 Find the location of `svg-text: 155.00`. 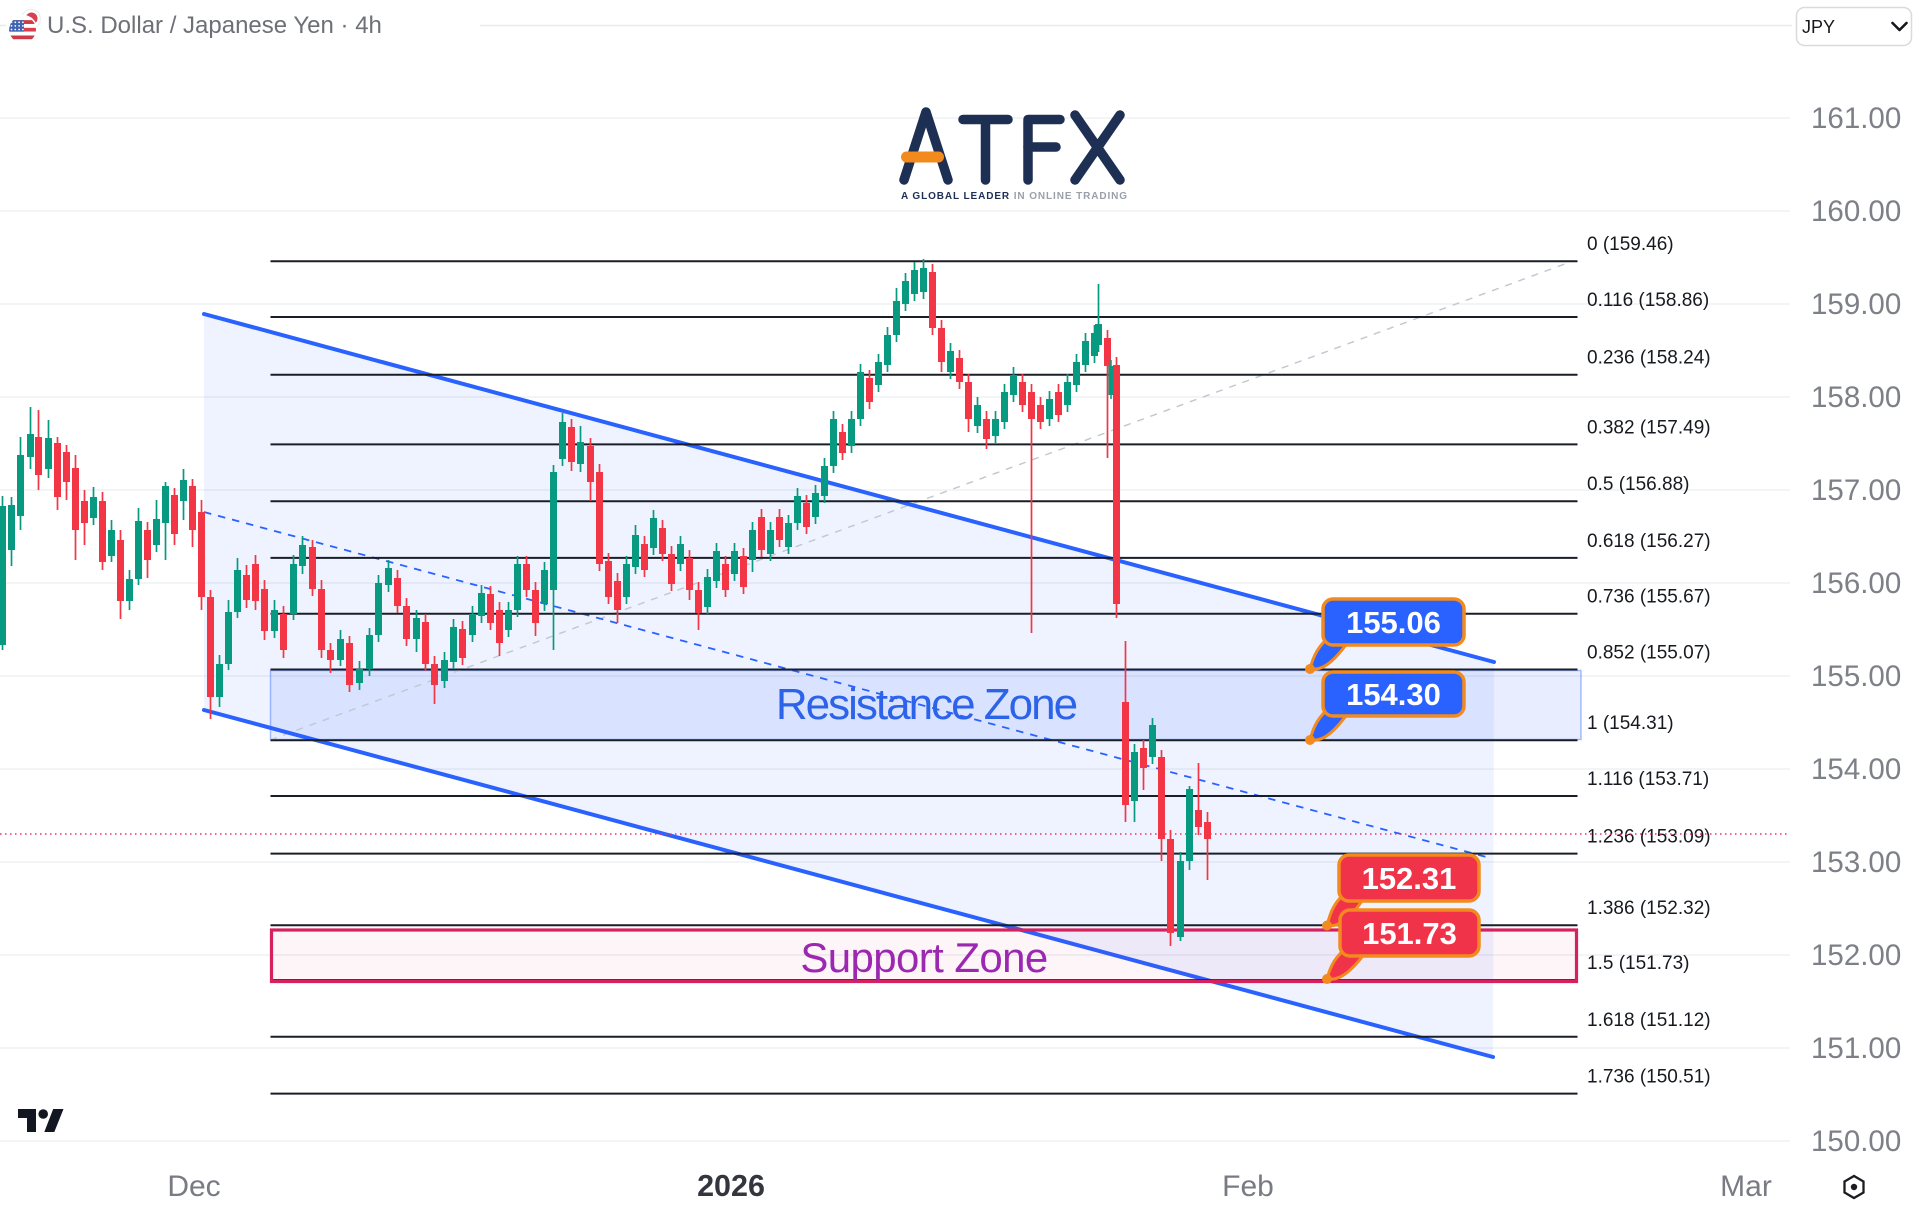

svg-text: 155.00 is located at coordinates (1856, 676).